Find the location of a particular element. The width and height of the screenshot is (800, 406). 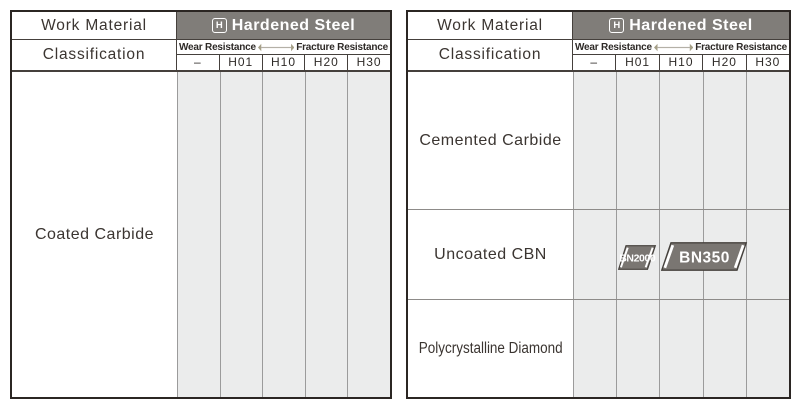

table-row-uncoated-cbn: Uncoated CBN BN2000 is located at coordinates (599, 255).